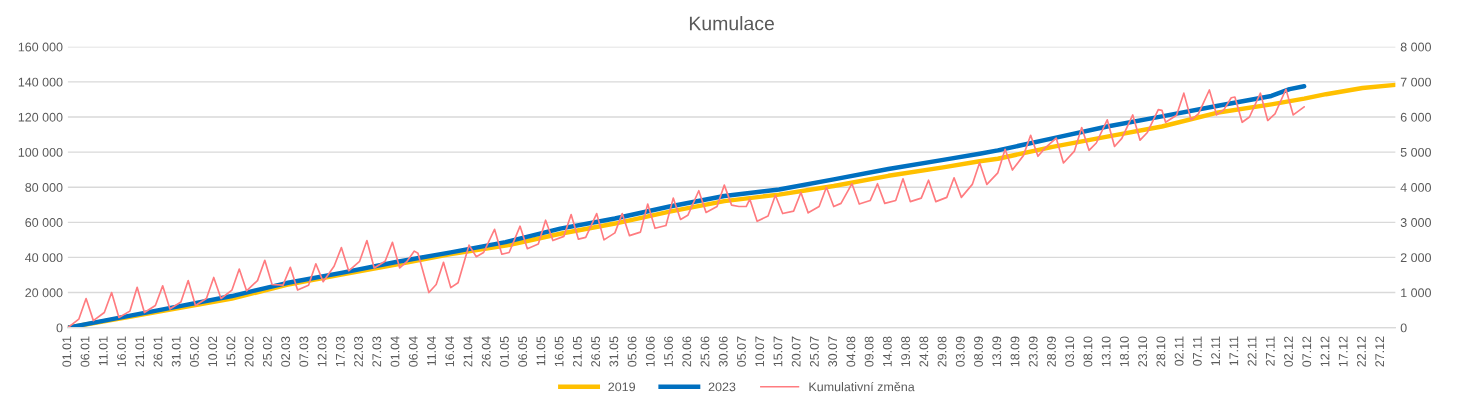  Describe the element at coordinates (614, 351) in the screenshot. I see `x-tick-label: 31.05` at that location.